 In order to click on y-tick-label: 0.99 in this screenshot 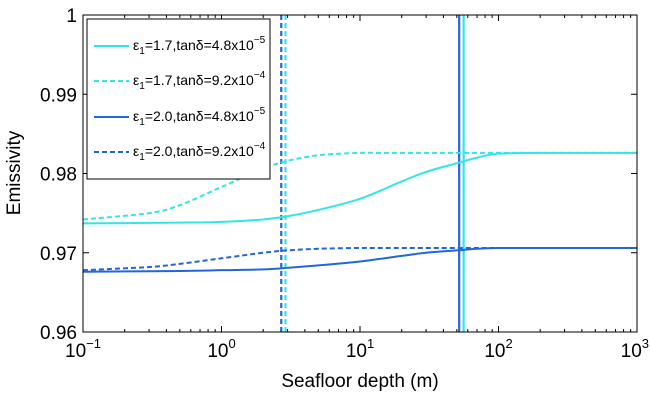, I will do `click(58, 95)`.